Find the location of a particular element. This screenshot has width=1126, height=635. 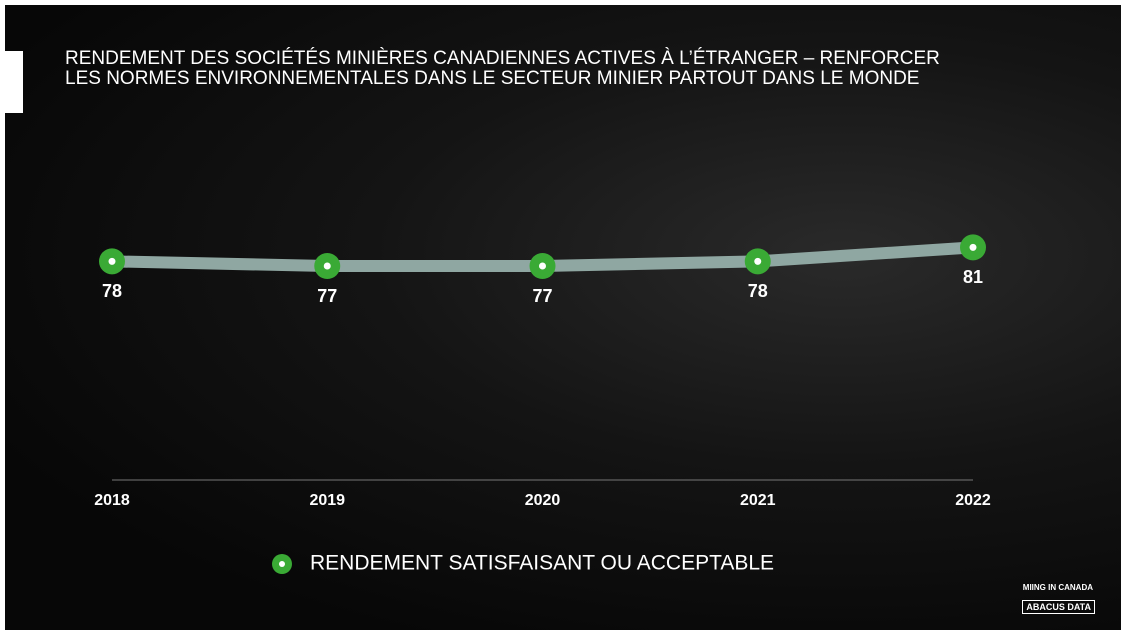

legend-marker-center is located at coordinates (282, 564).